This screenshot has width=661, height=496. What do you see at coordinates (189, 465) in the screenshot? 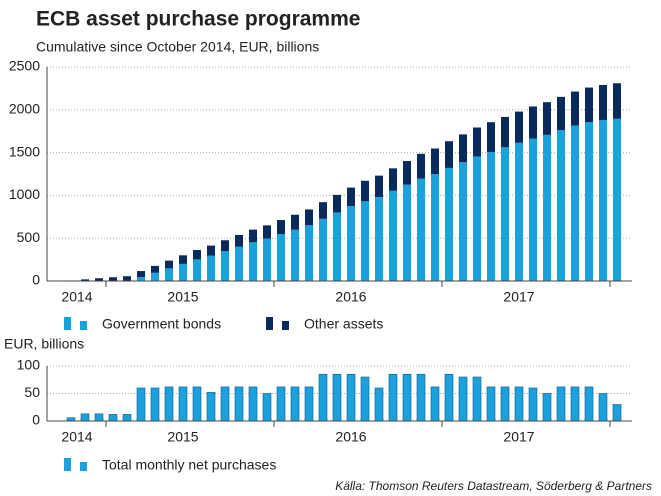
I see `legend-label: Total monthly net purchases` at bounding box center [189, 465].